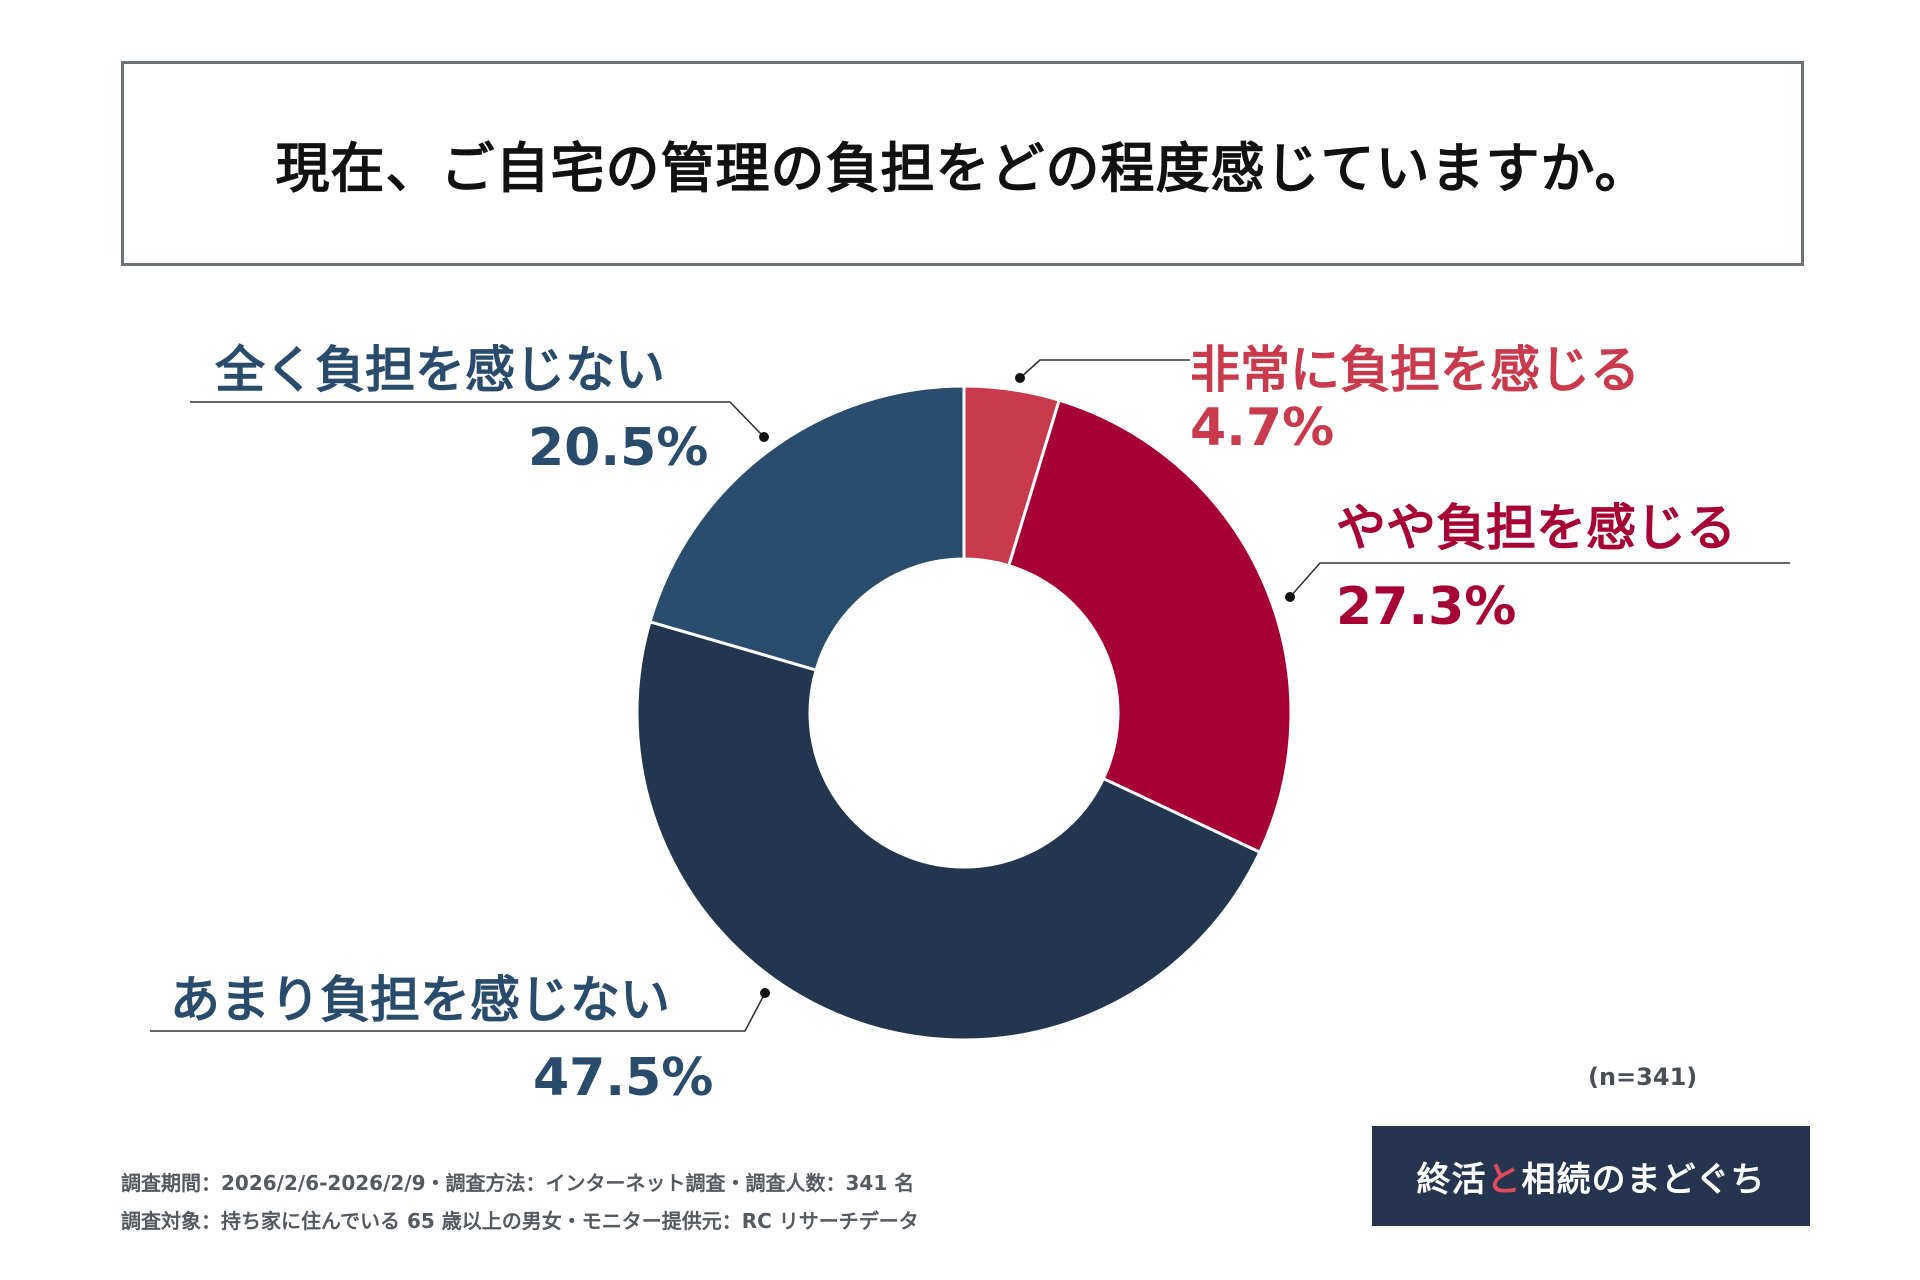 This screenshot has height=1280, width=1920. I want to click on slice-label-not-very-burdened: あまり負担を感じない, so click(420, 1000).